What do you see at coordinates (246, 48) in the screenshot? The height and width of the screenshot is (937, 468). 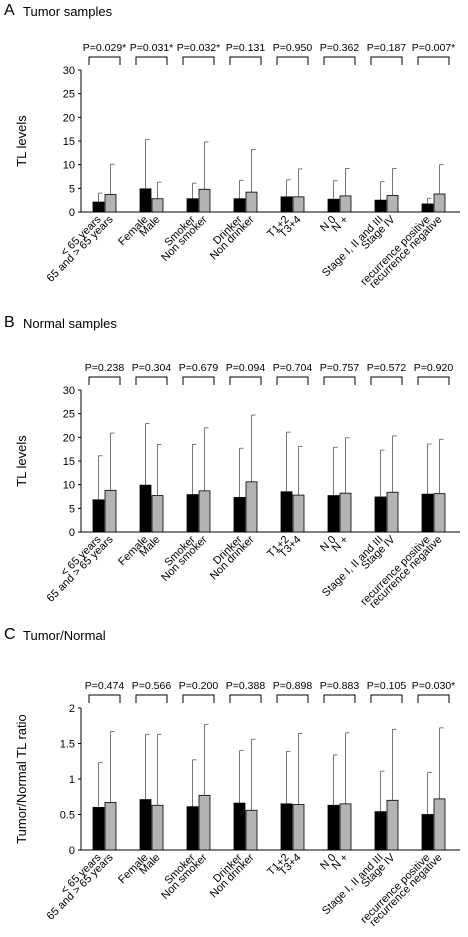 I see `p-value-label: P=0.131` at bounding box center [246, 48].